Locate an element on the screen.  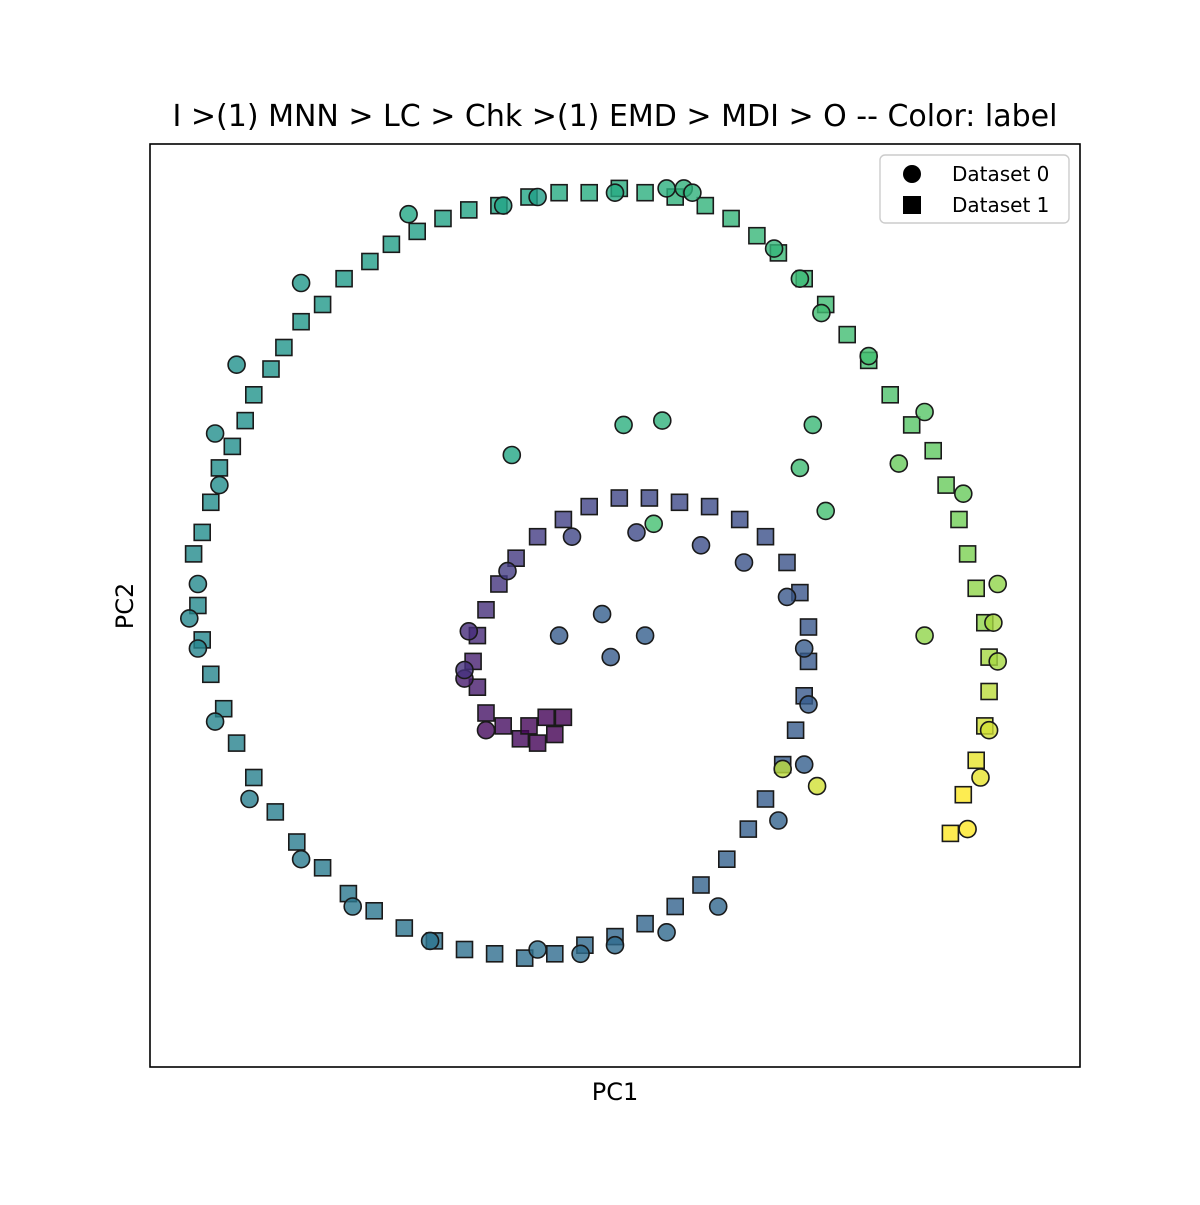
y-axis-label: PC2 is located at coordinates (125, 606).